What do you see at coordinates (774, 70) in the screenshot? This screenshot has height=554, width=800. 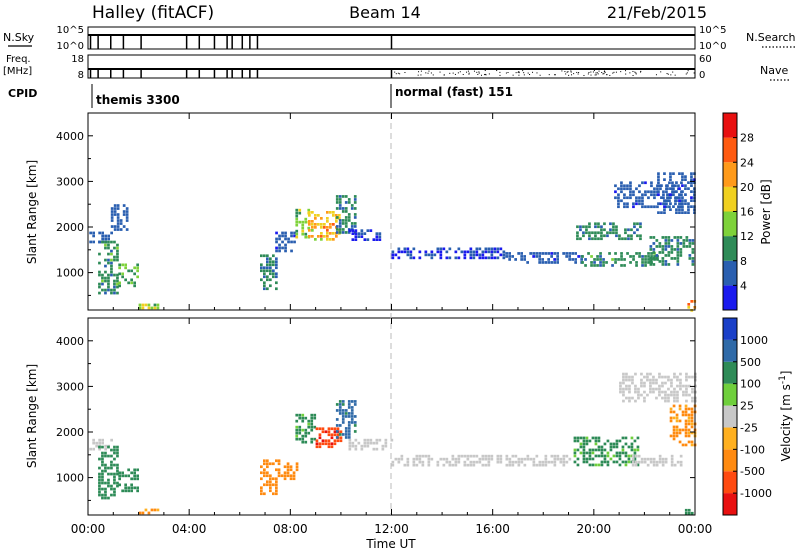 I see `nave-label: Nave` at bounding box center [774, 70].